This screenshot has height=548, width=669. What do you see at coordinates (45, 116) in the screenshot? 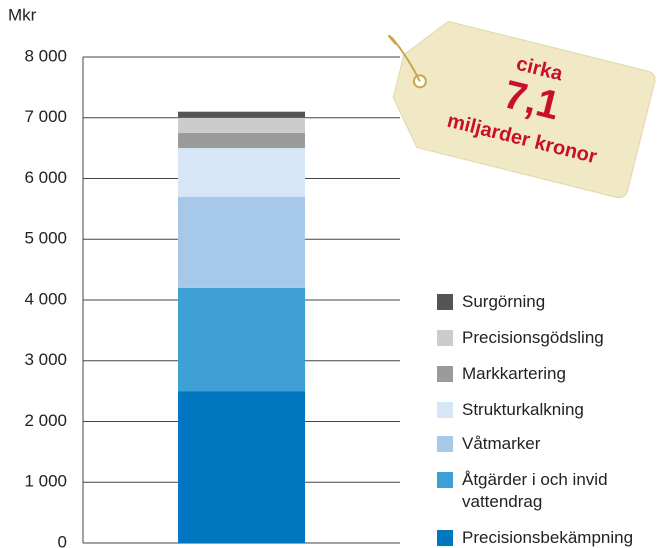
I see `y-tick-label: 7 000` at bounding box center [45, 116].